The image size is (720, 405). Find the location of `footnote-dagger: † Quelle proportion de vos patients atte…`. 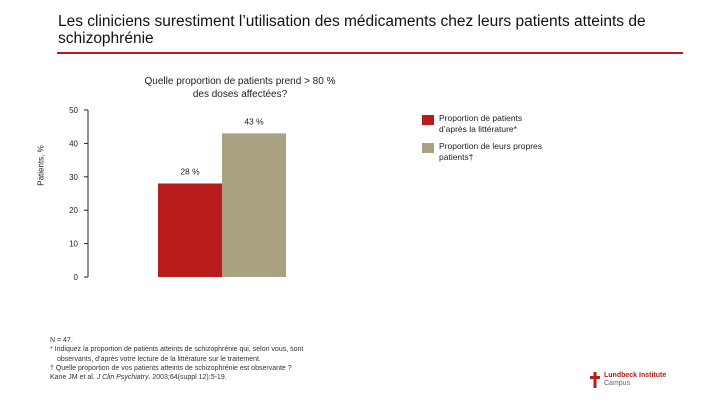

footnote-dagger: † Quelle proportion de vos patients atte… is located at coordinates (171, 368).